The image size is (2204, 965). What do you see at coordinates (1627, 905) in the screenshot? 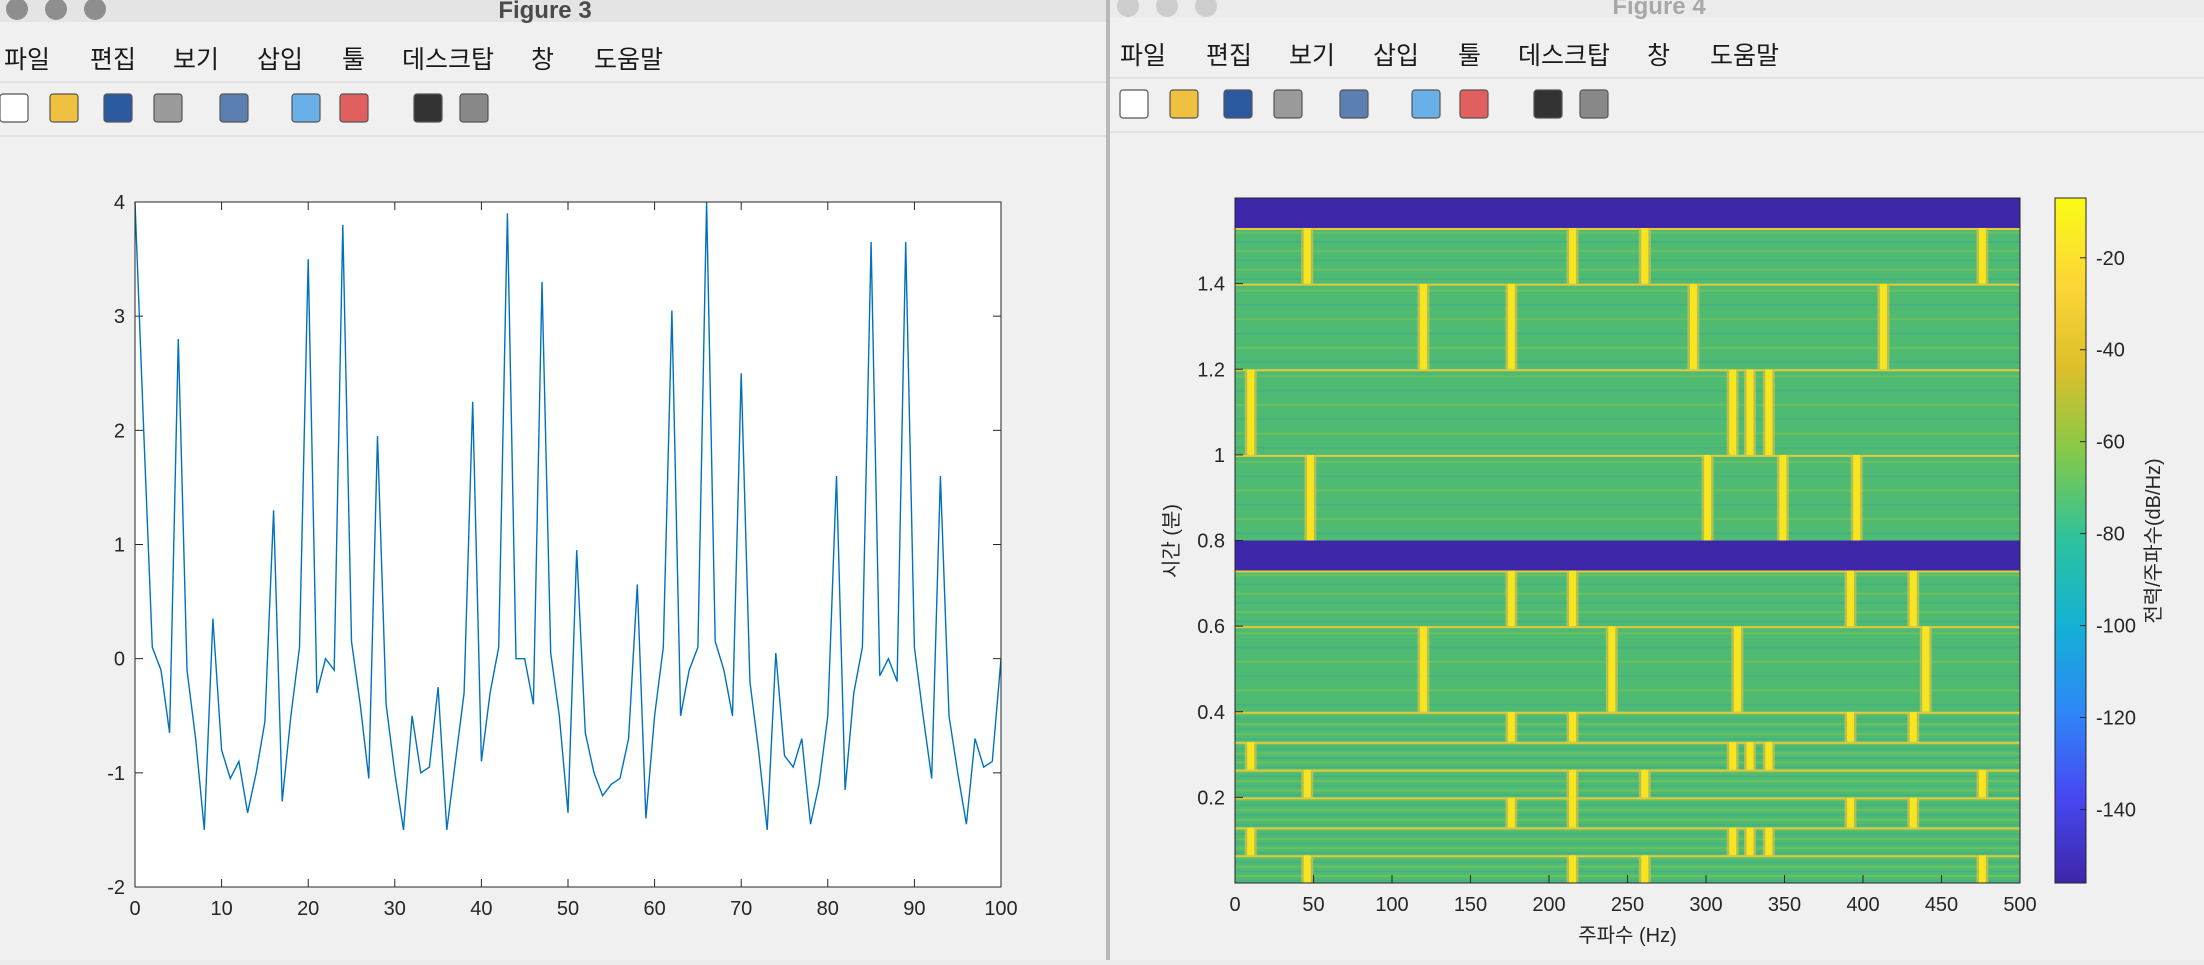
I see `x-tick-label: 250` at bounding box center [1627, 905].